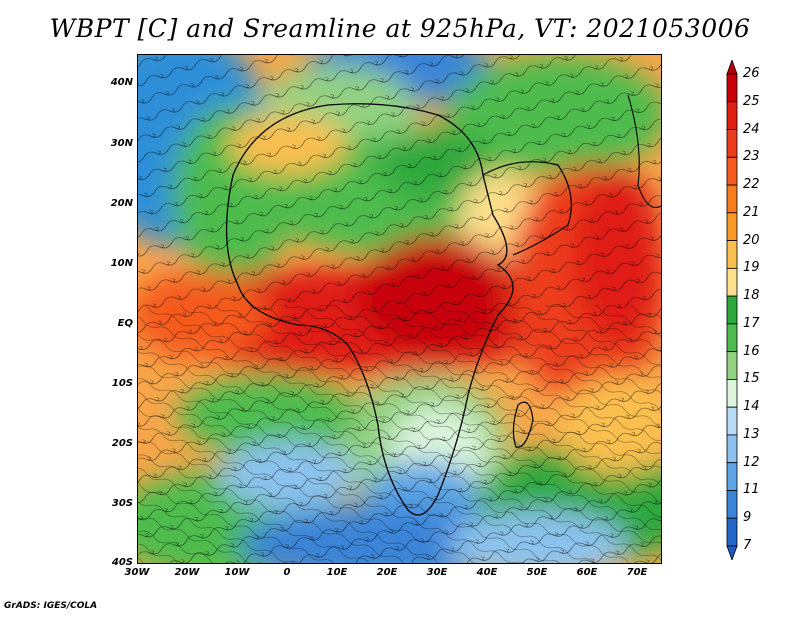 The width and height of the screenshot is (800, 618). I want to click on lat-label-40s: 40S, so click(122, 562).